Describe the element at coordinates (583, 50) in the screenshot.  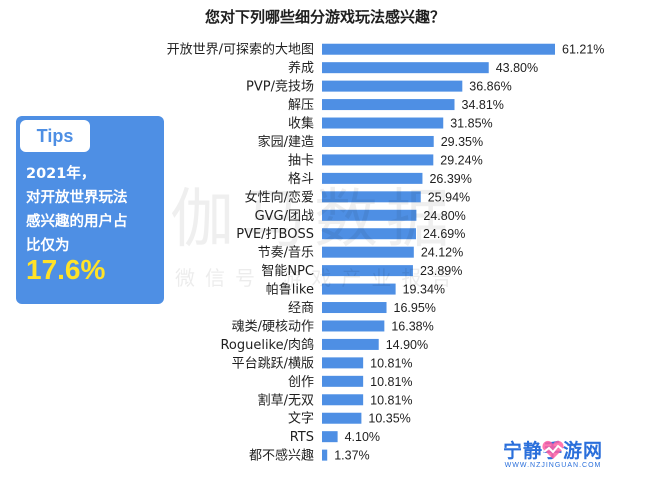
I see `data-label: 61.21%` at that location.